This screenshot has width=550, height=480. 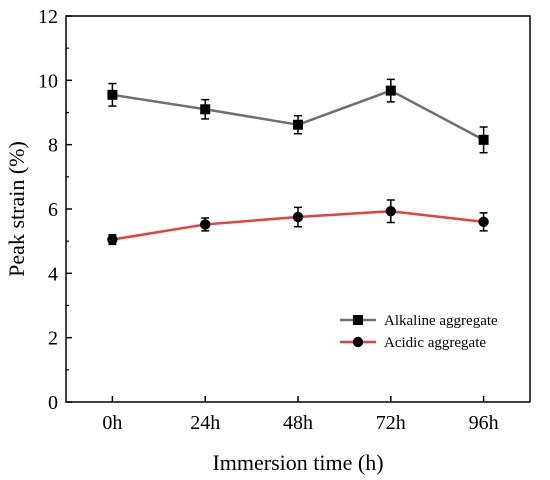 I want to click on x-tick-label: 48h, so click(x=298, y=423).